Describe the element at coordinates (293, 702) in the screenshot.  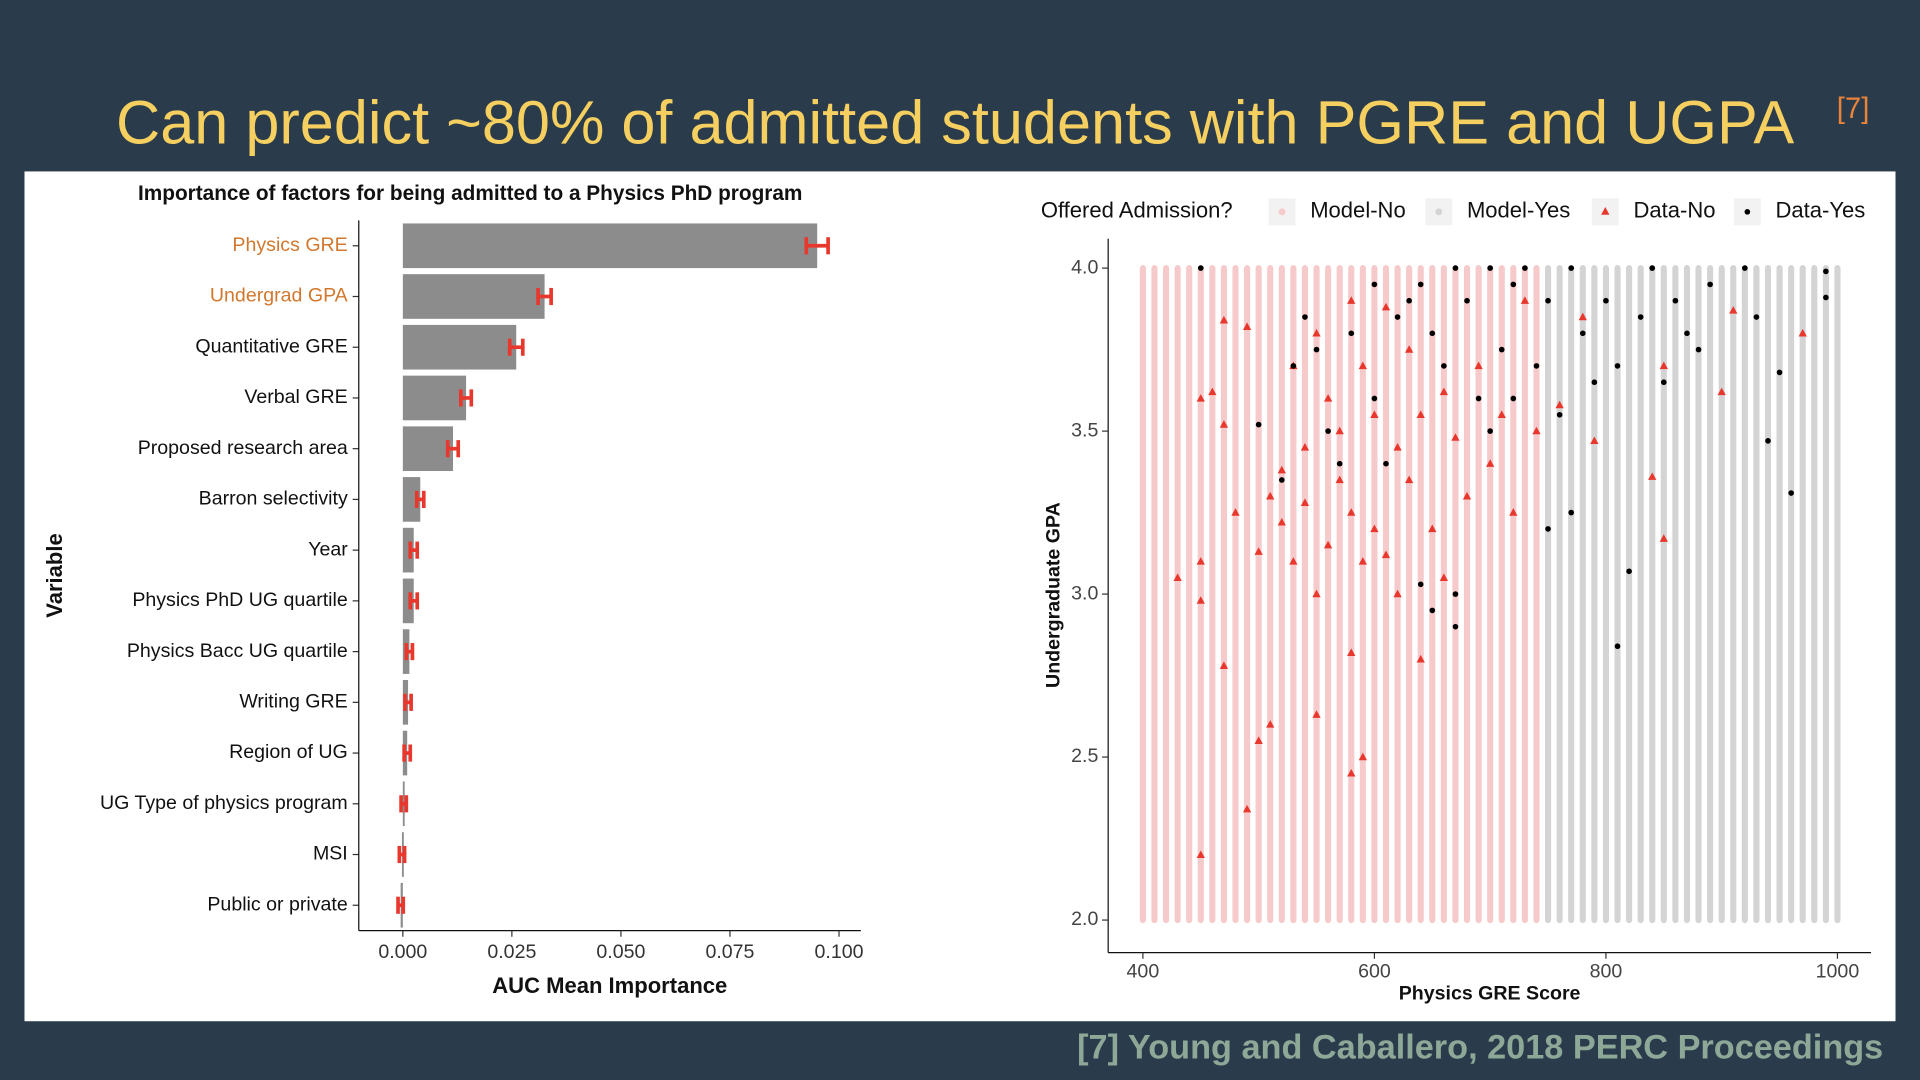
I see `y-tick-label: Writing GRE` at that location.